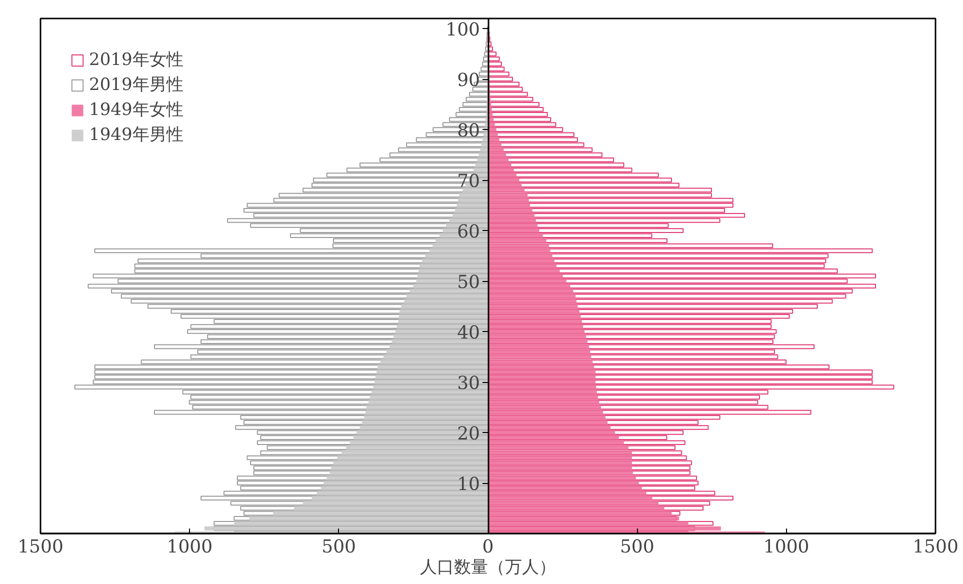 The height and width of the screenshot is (584, 963). I want to click on y-tick-label: 100, so click(463, 30).